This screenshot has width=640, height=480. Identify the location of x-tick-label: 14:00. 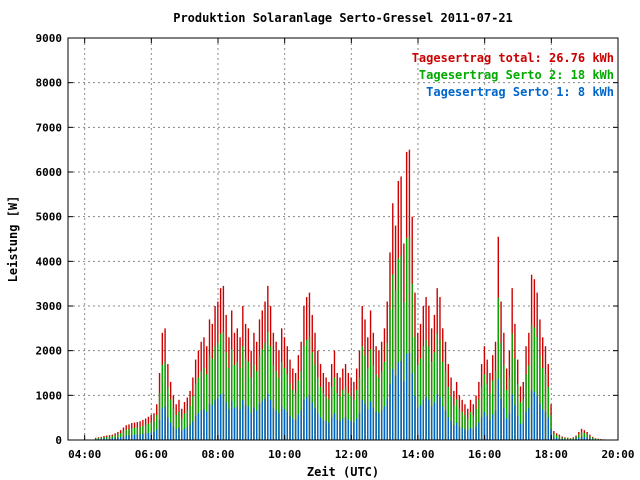
(417, 454).